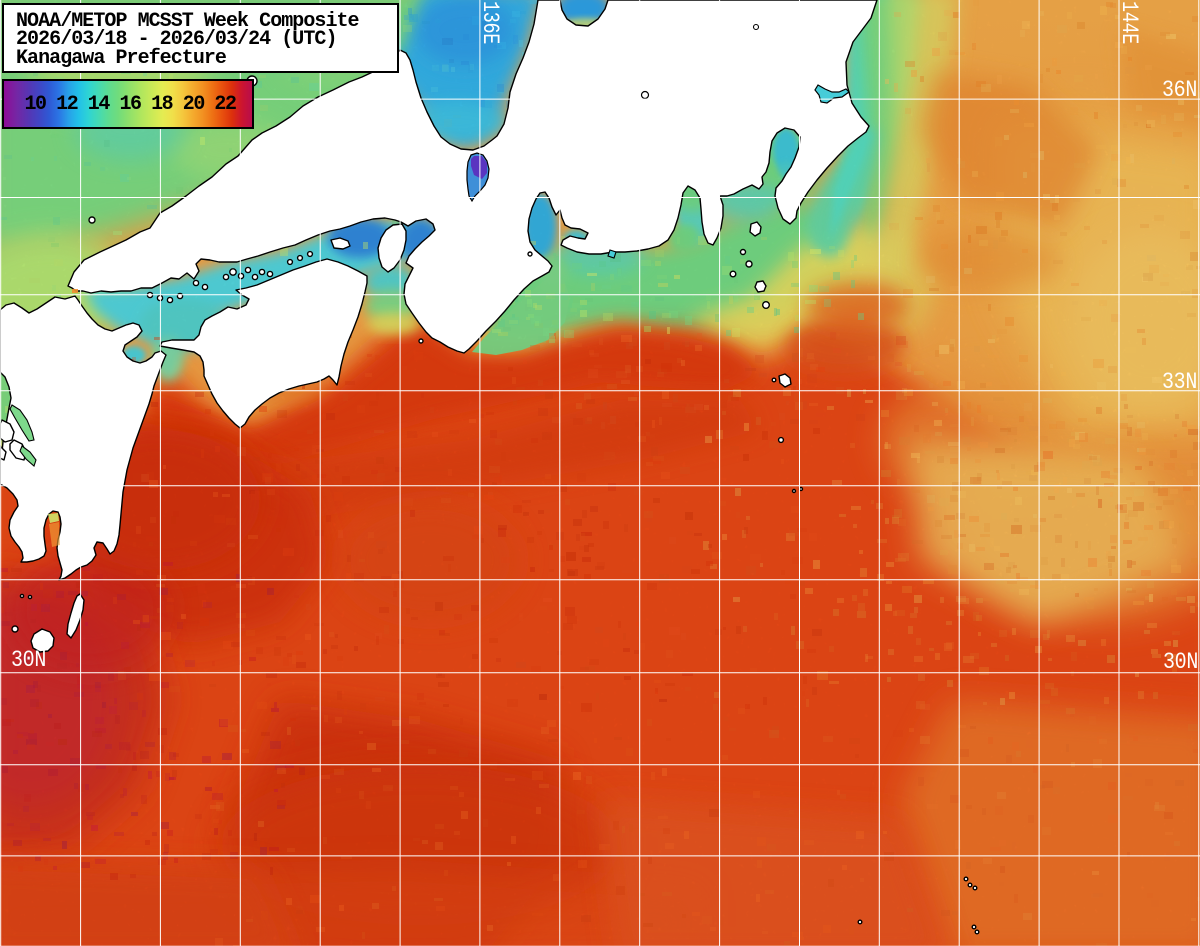 The image size is (1200, 946). I want to click on svg-text: 136E, so click(490, 22).